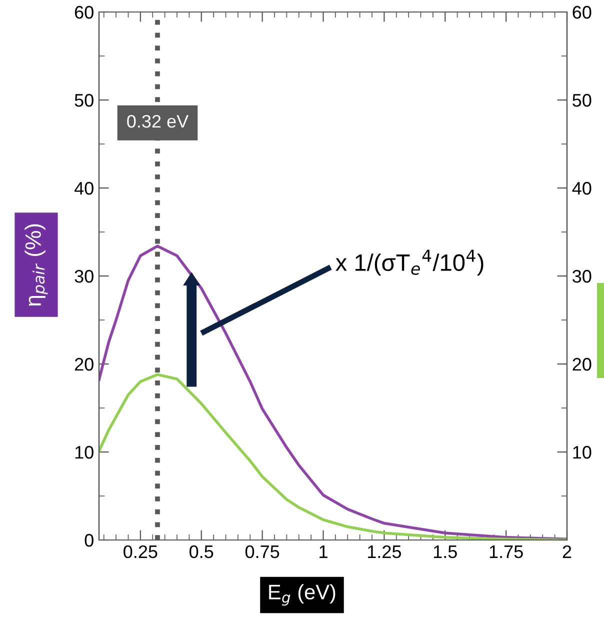  What do you see at coordinates (582, 100) in the screenshot?
I see `y2-tick-label: 50` at bounding box center [582, 100].